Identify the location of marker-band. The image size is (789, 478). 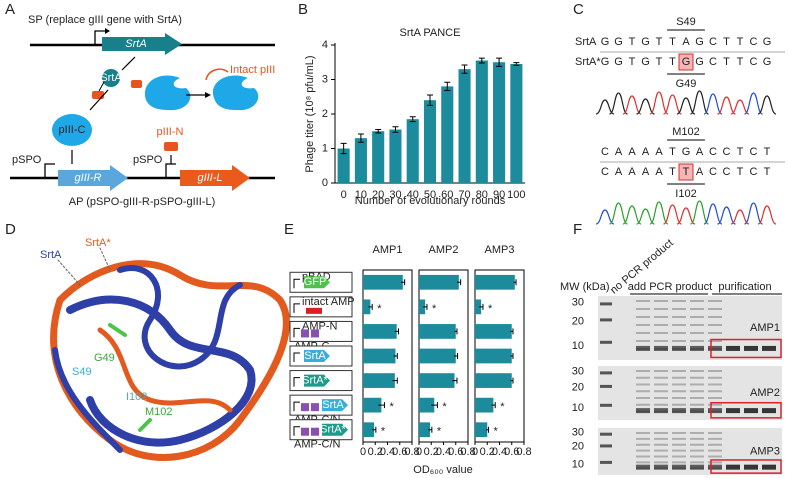
(606, 342).